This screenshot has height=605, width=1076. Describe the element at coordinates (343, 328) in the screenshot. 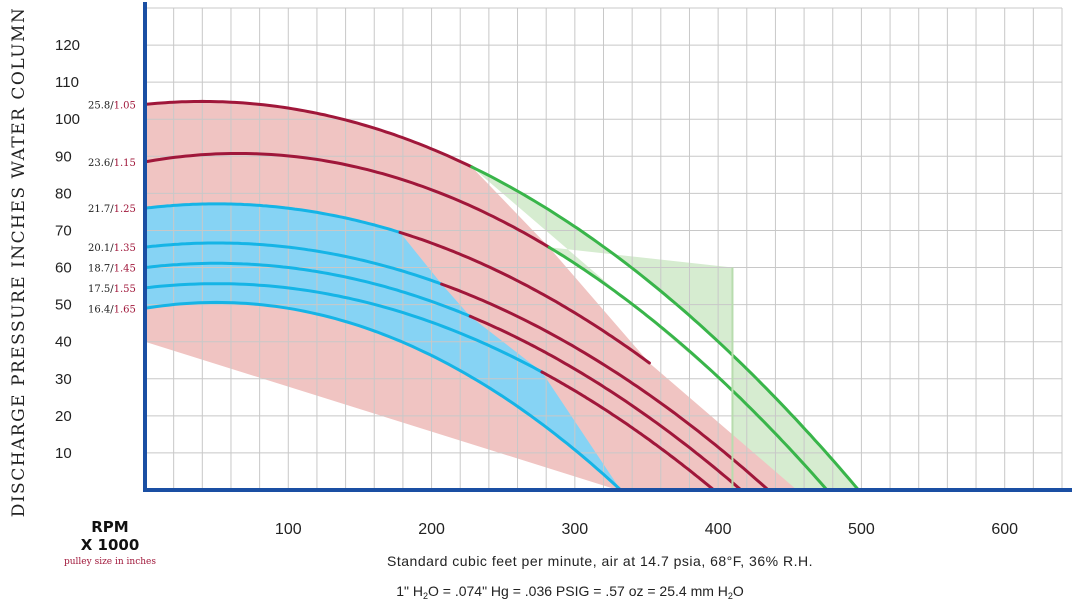

I see `curve-17.5-blue` at that location.